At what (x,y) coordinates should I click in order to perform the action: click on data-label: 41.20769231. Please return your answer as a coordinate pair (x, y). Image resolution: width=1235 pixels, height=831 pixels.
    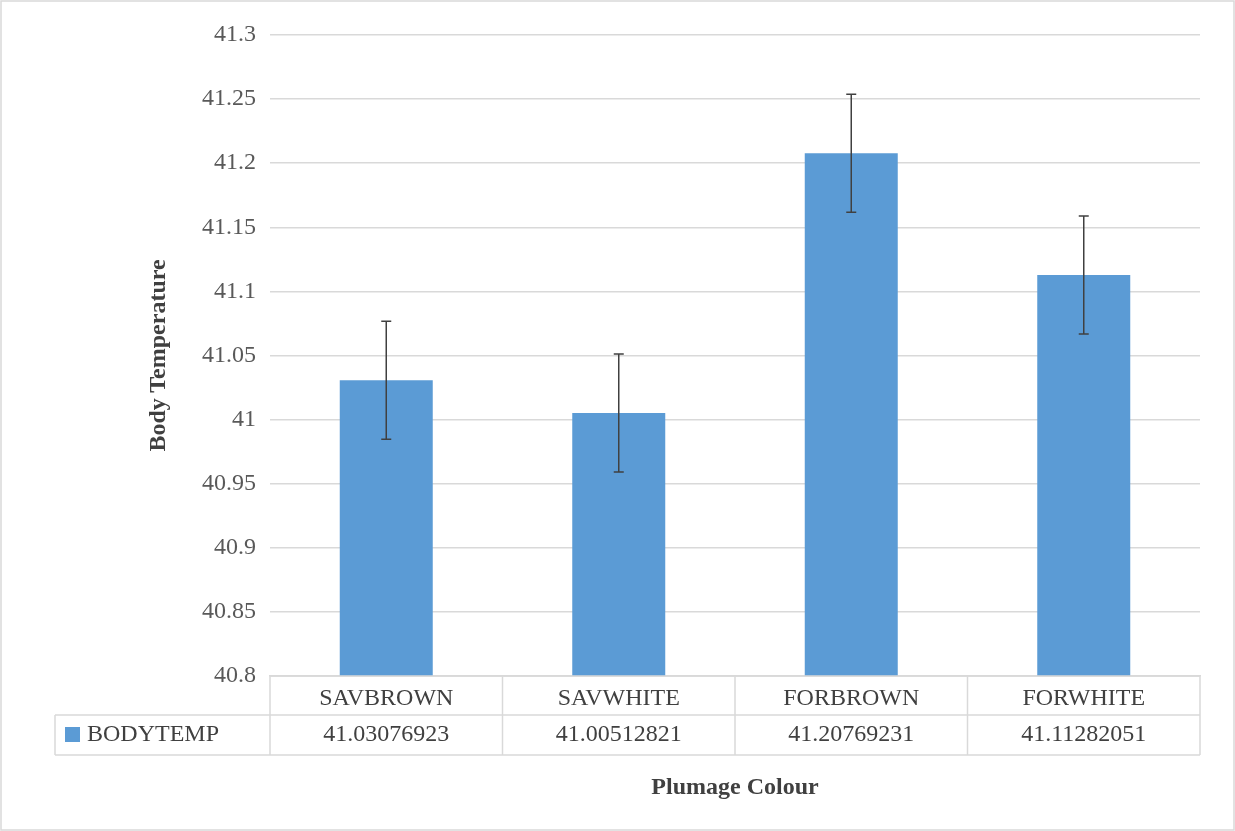
    Looking at the image, I should click on (851, 733).